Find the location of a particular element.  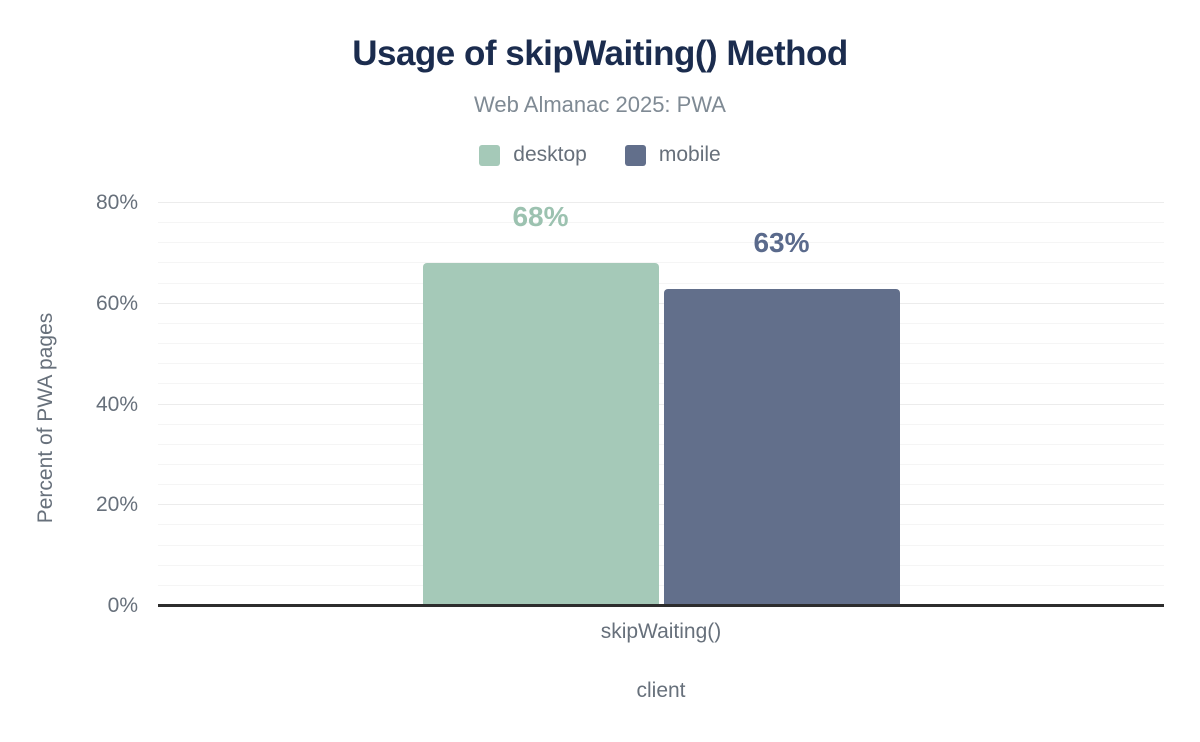

x-axis-title: client is located at coordinates (661, 690).